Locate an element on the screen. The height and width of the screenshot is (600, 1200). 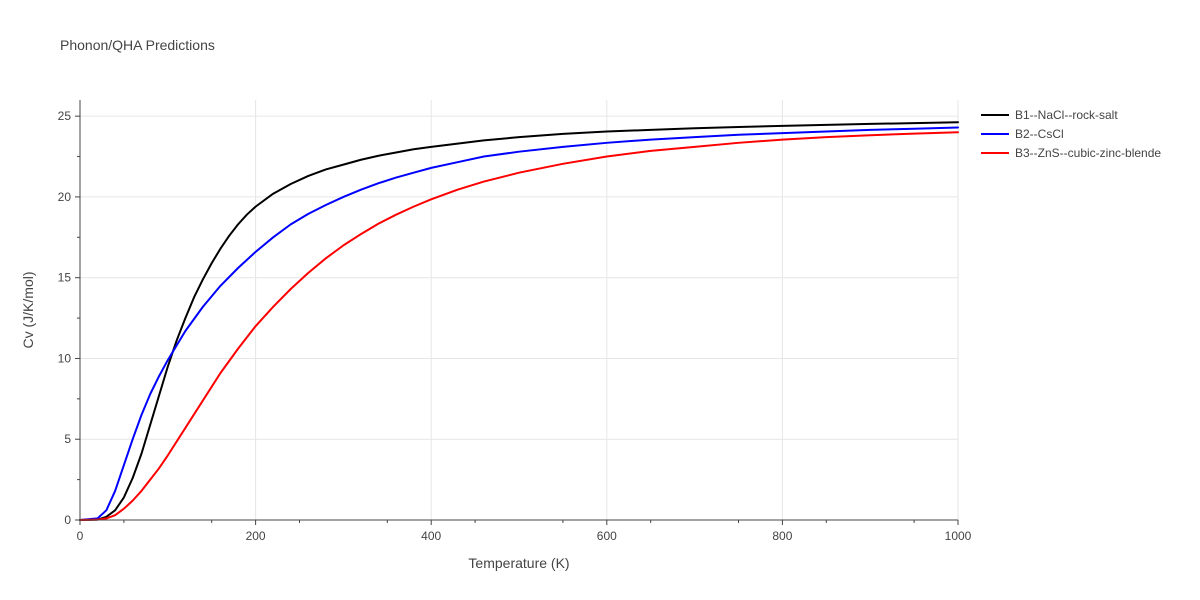
legend-label: B1--NaCl--rock-salt is located at coordinates (1066, 115).